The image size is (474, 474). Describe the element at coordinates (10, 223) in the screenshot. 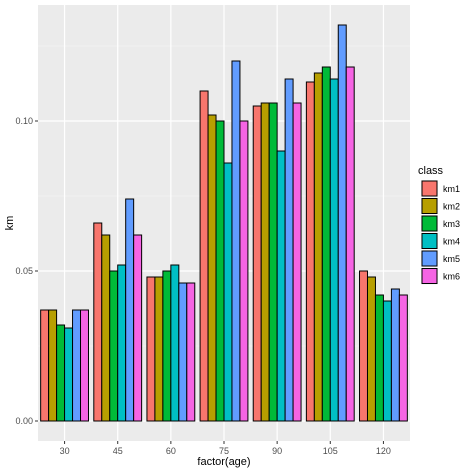

I see `y-axis-title: km` at that location.